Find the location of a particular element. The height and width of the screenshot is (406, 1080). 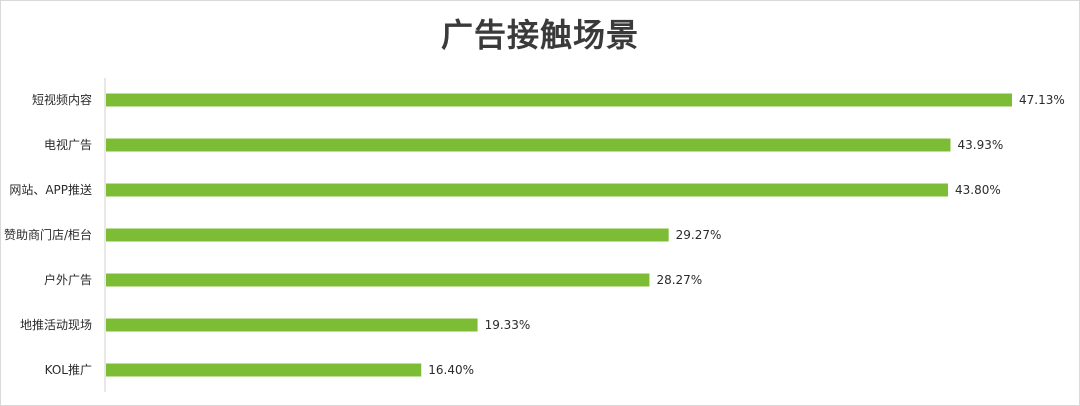

value-label: 28.27% is located at coordinates (679, 280).